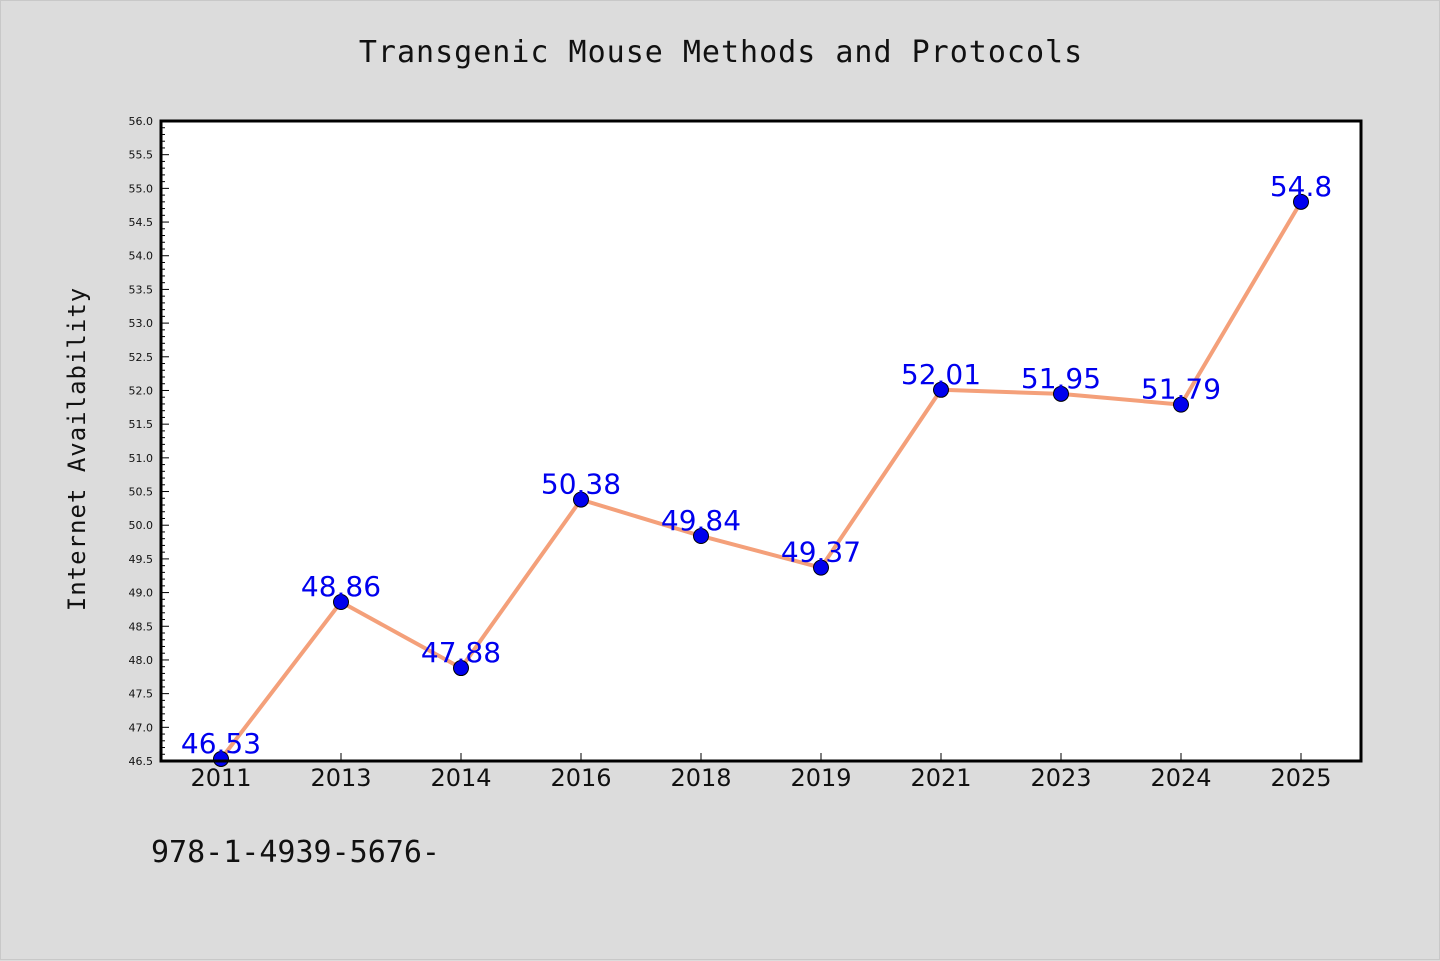 This screenshot has height=961, width=1440. I want to click on x-axis-ticks: 2011 2013 2014 2016 2018 2019 2021 2023 2024 2025, so click(761, 772).